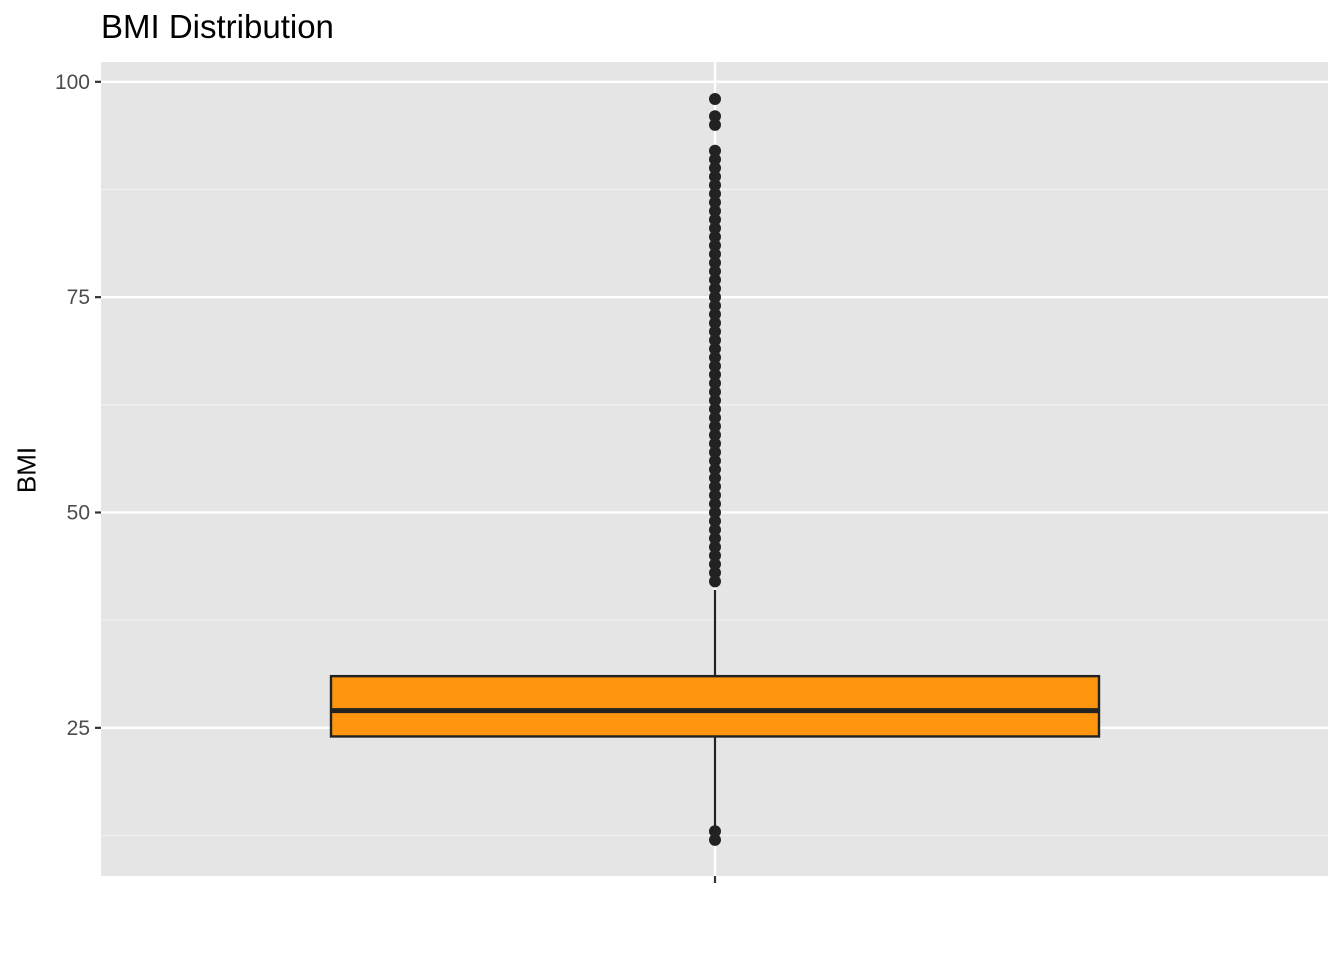 Image resolution: width=1344 pixels, height=960 pixels. I want to click on y-tick-label: 50, so click(78, 512).